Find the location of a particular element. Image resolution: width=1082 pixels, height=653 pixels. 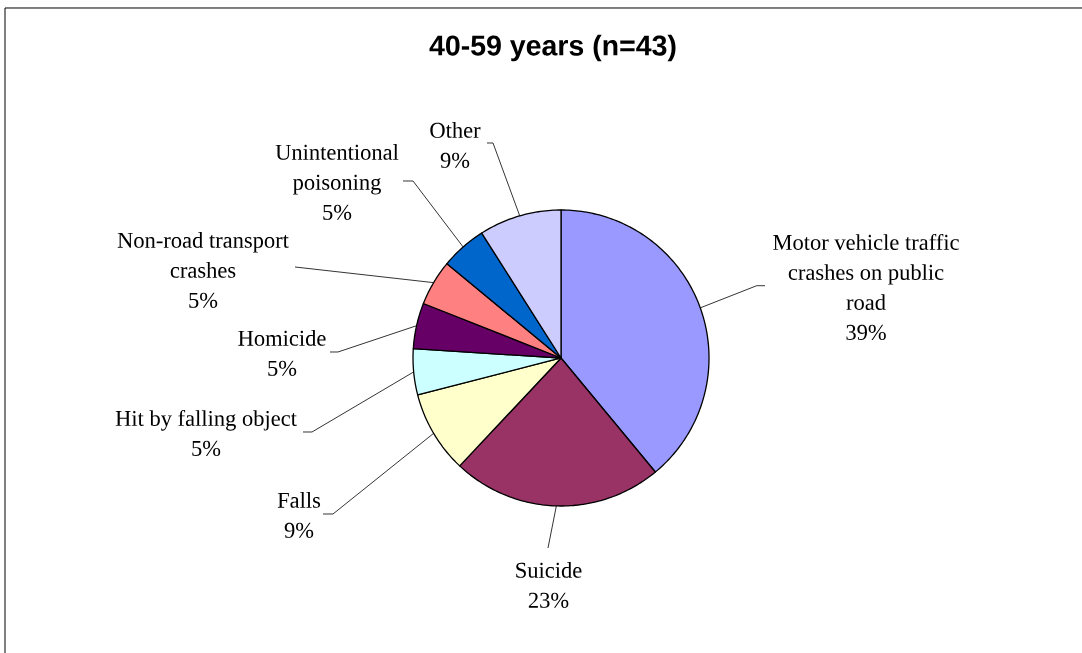

slice-label: Hit by falling object is located at coordinates (206, 420).